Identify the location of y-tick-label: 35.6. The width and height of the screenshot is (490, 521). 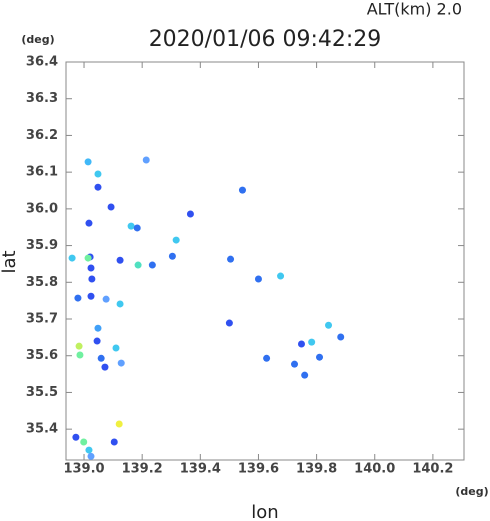
(42, 355).